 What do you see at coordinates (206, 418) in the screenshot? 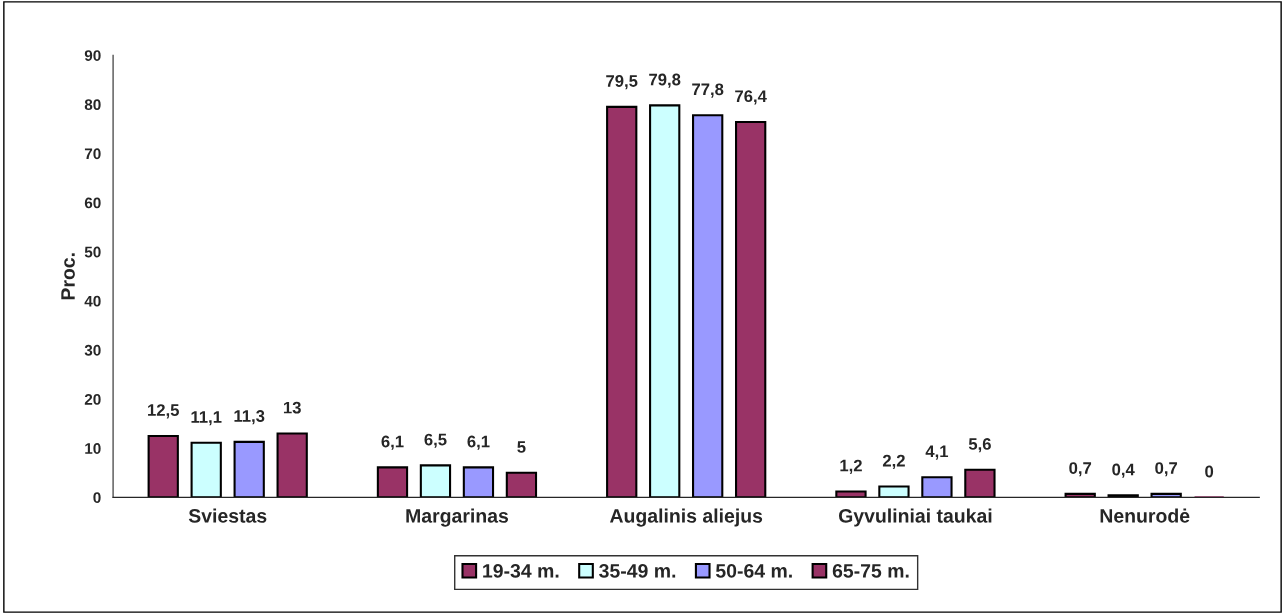
I see `data-label: 11,1` at bounding box center [206, 418].